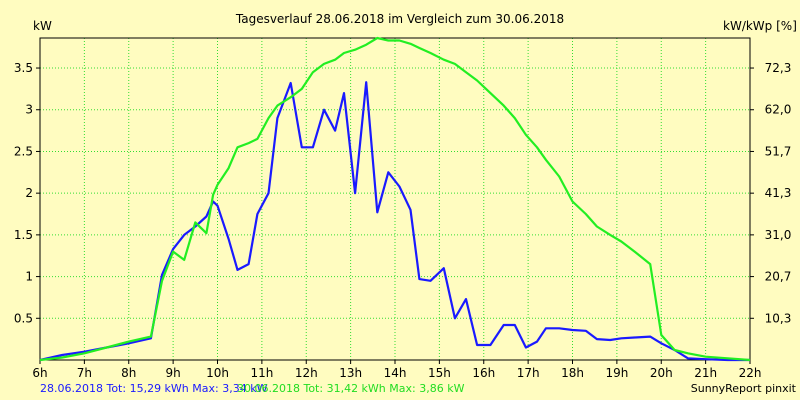 This screenshot has width=800, height=400. Describe the element at coordinates (616, 373) in the screenshot. I see `x-tick-label: 19h` at that location.